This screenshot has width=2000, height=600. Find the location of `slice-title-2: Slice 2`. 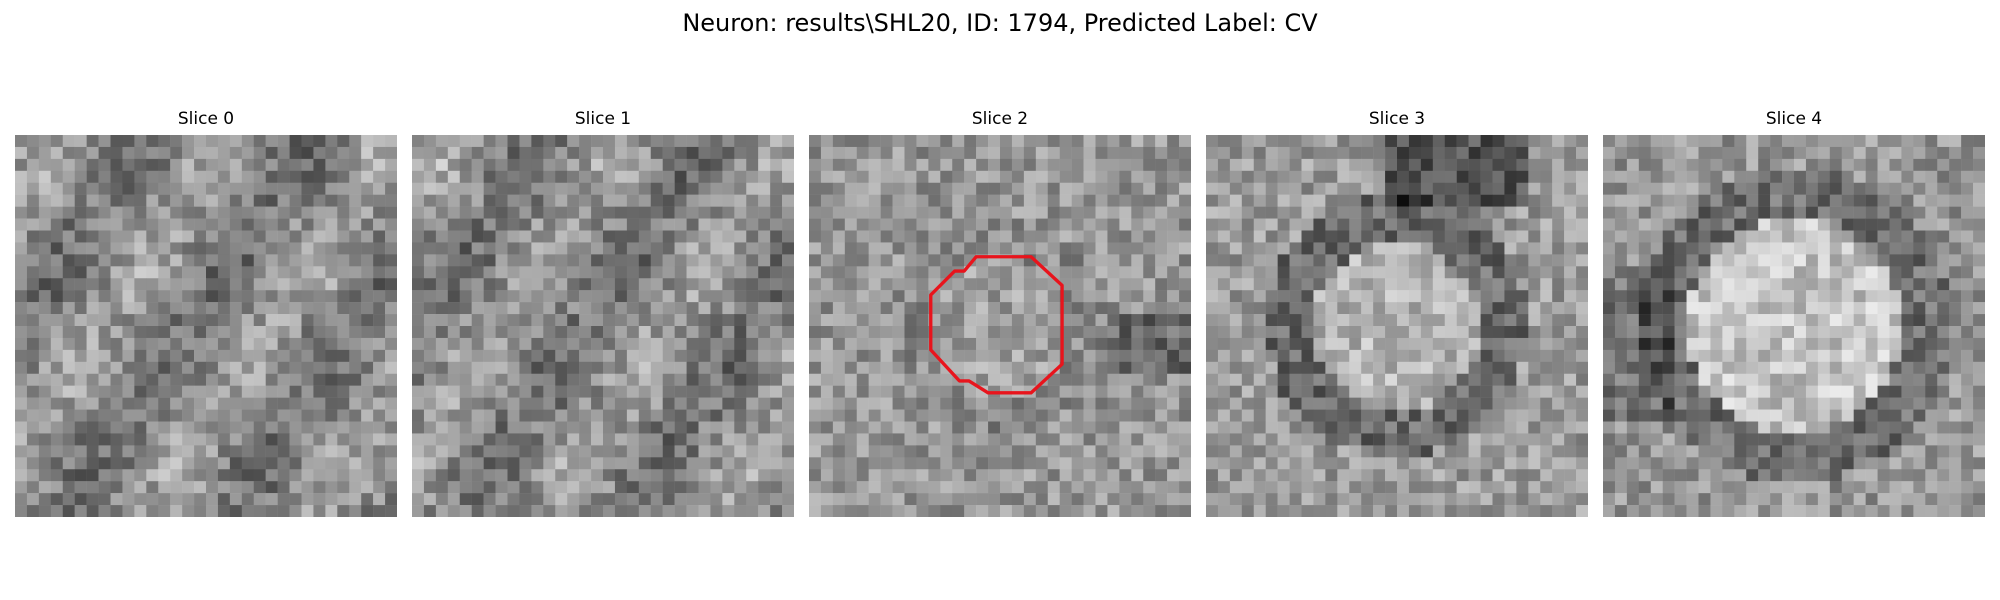

slice-title-2: Slice 2 is located at coordinates (1000, 119).